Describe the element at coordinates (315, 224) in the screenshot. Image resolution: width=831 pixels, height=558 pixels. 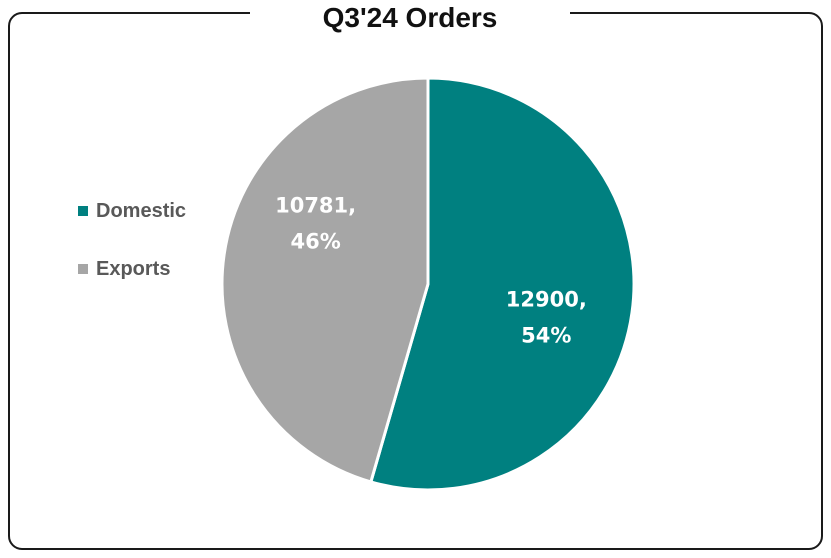
I see `data-label-exports: 10781, 46%` at that location.